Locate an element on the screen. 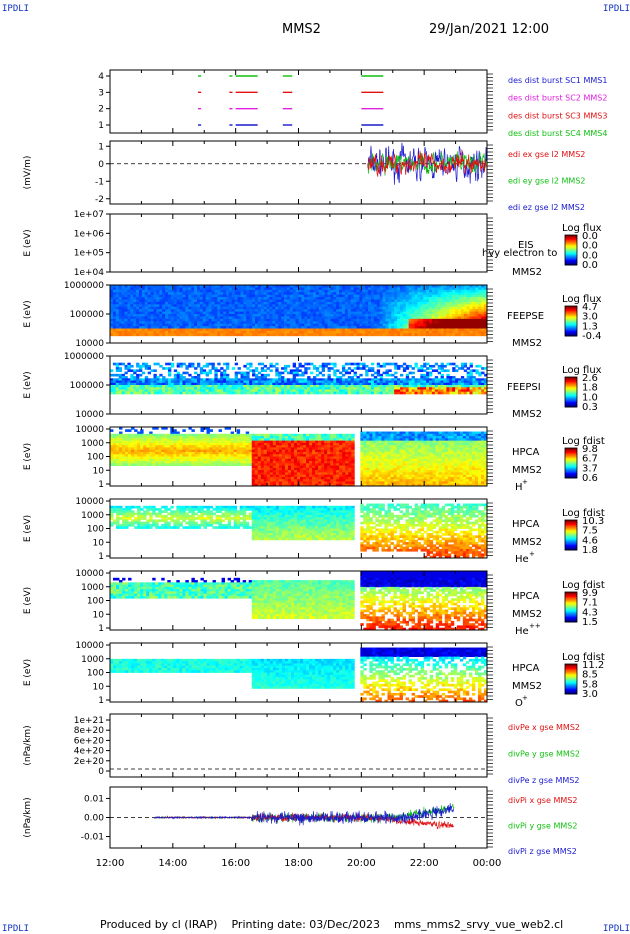 This screenshot has width=630, height=934. corner-mark-bottom-left: IPDLI is located at coordinates (16, 929).